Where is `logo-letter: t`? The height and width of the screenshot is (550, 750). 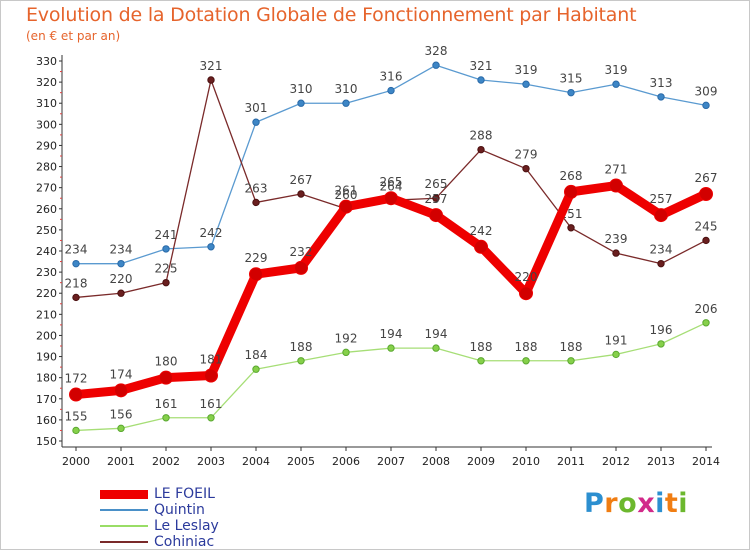 logo-letter: t is located at coordinates (671, 503).